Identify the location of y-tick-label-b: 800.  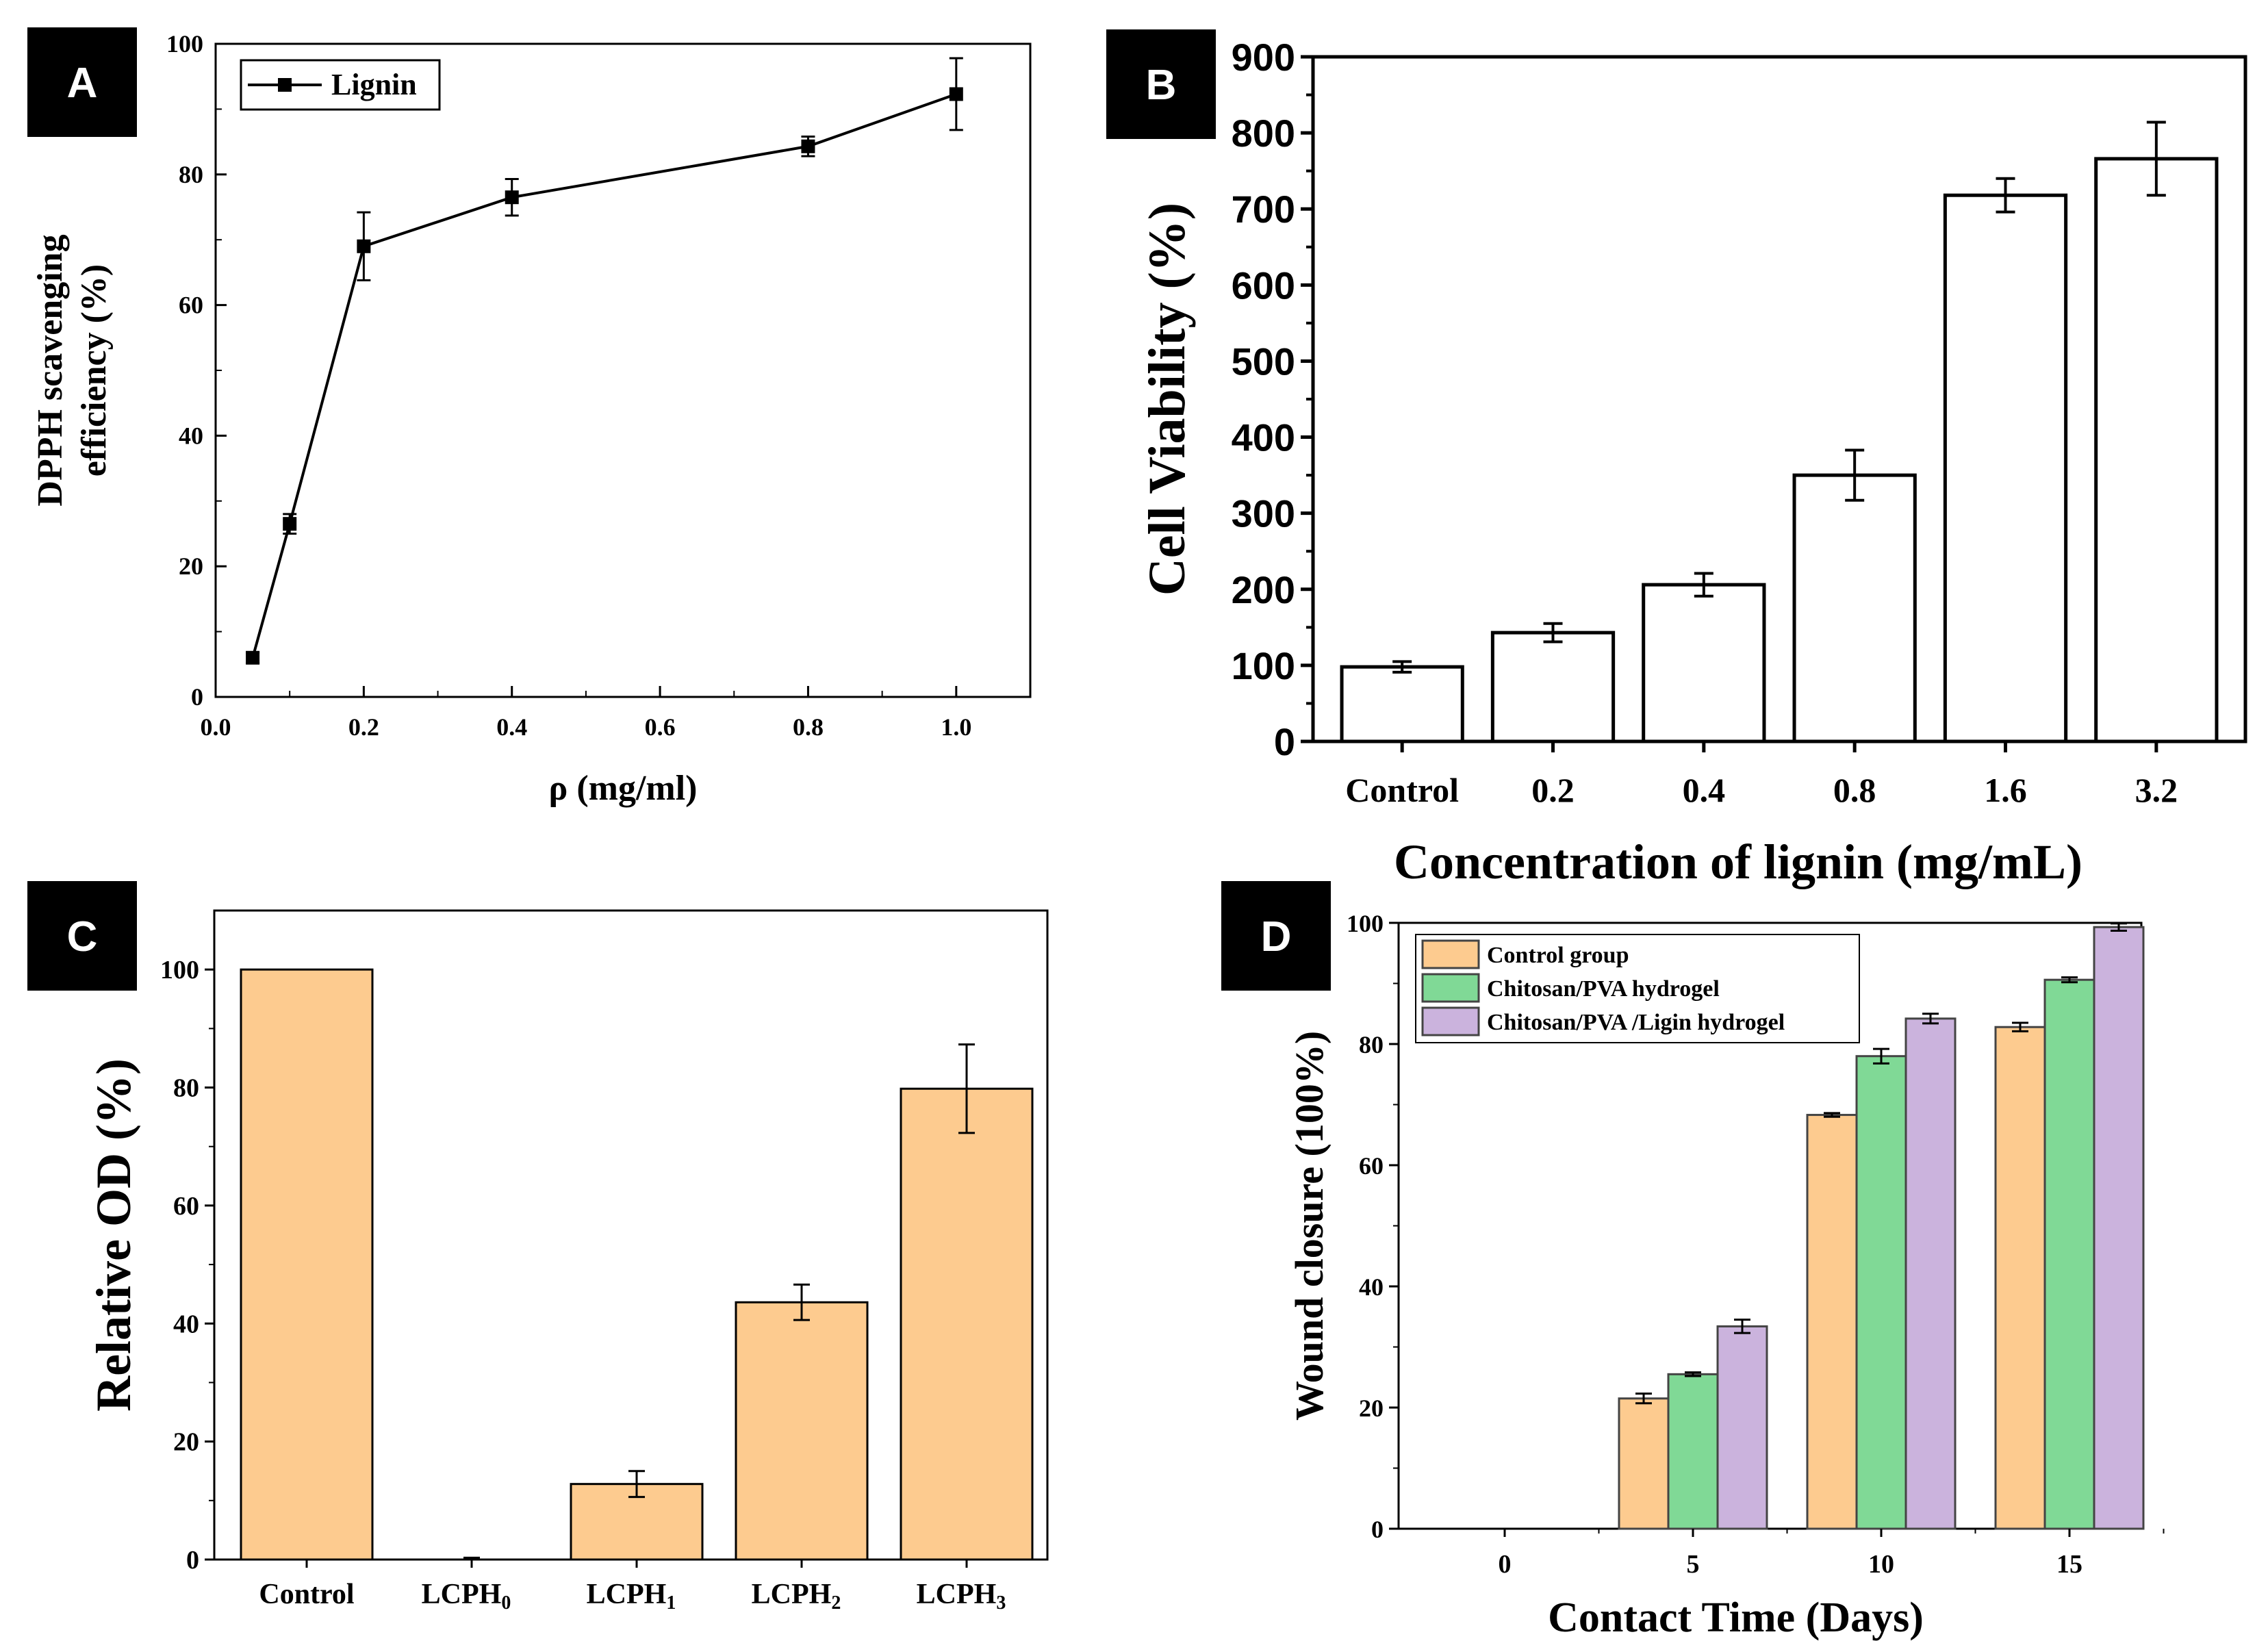
(1263, 133).